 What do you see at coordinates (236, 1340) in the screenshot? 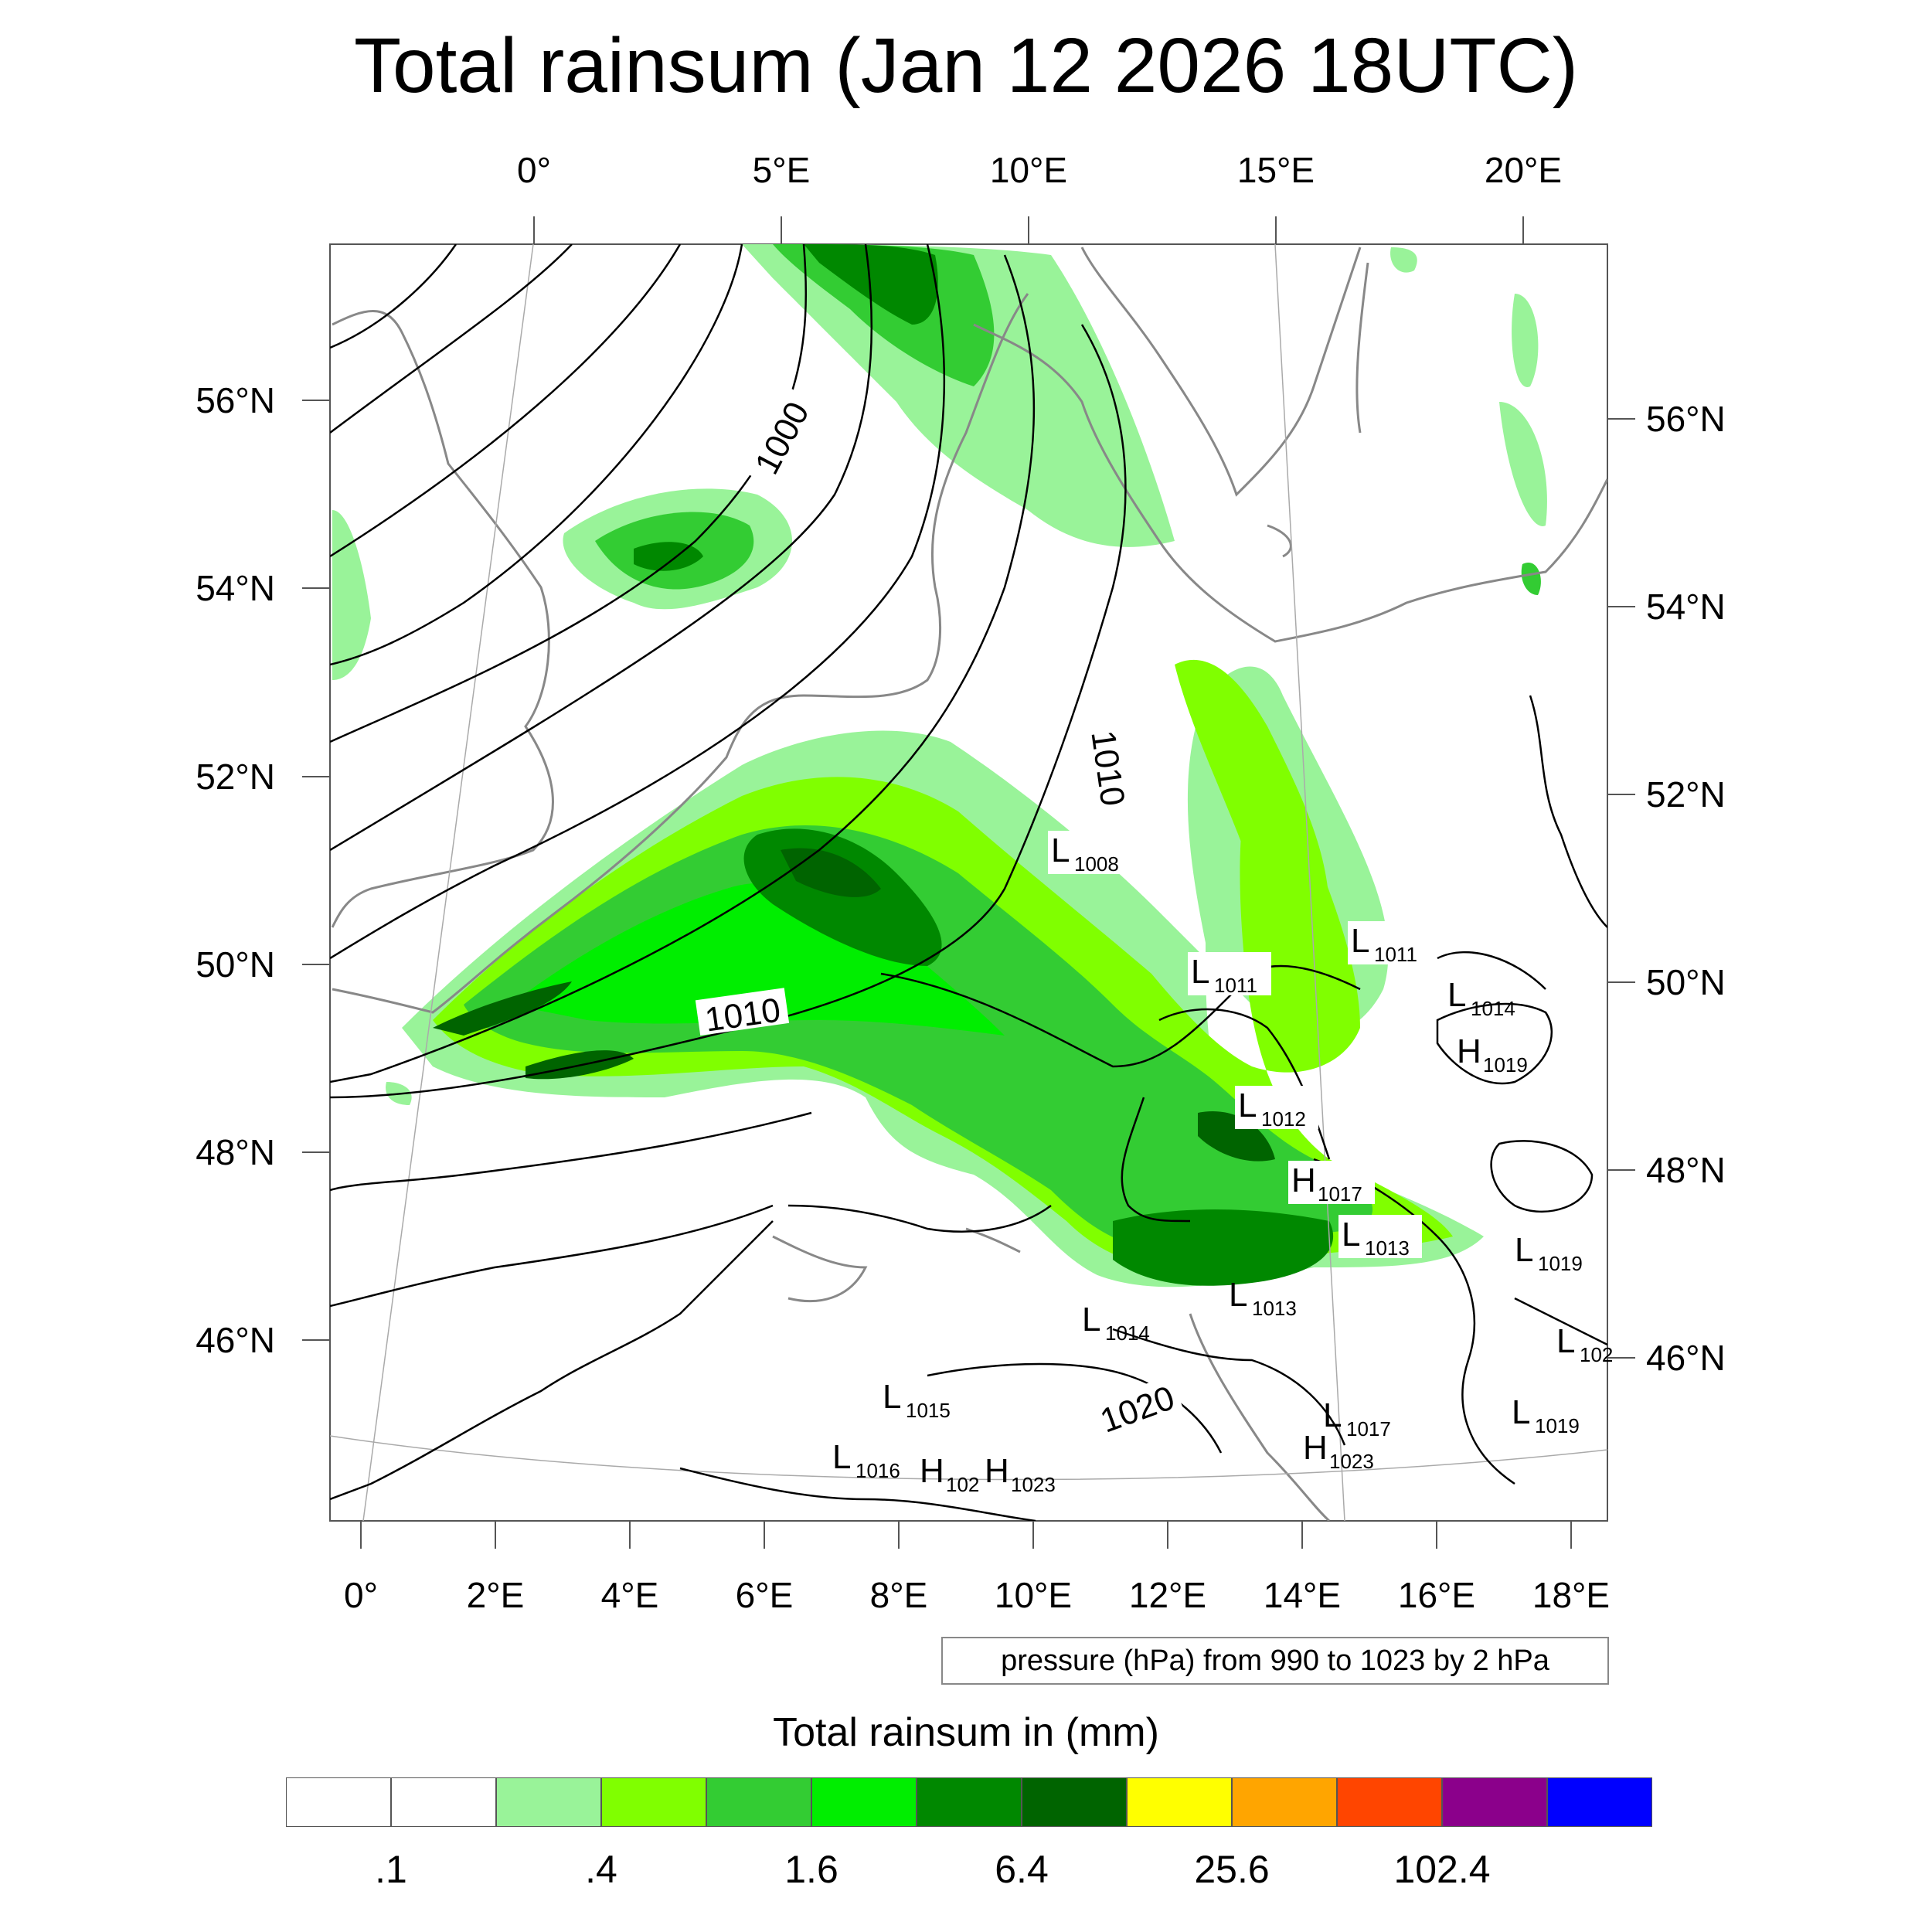
I see `left-label-46n: 46°N` at bounding box center [236, 1340].